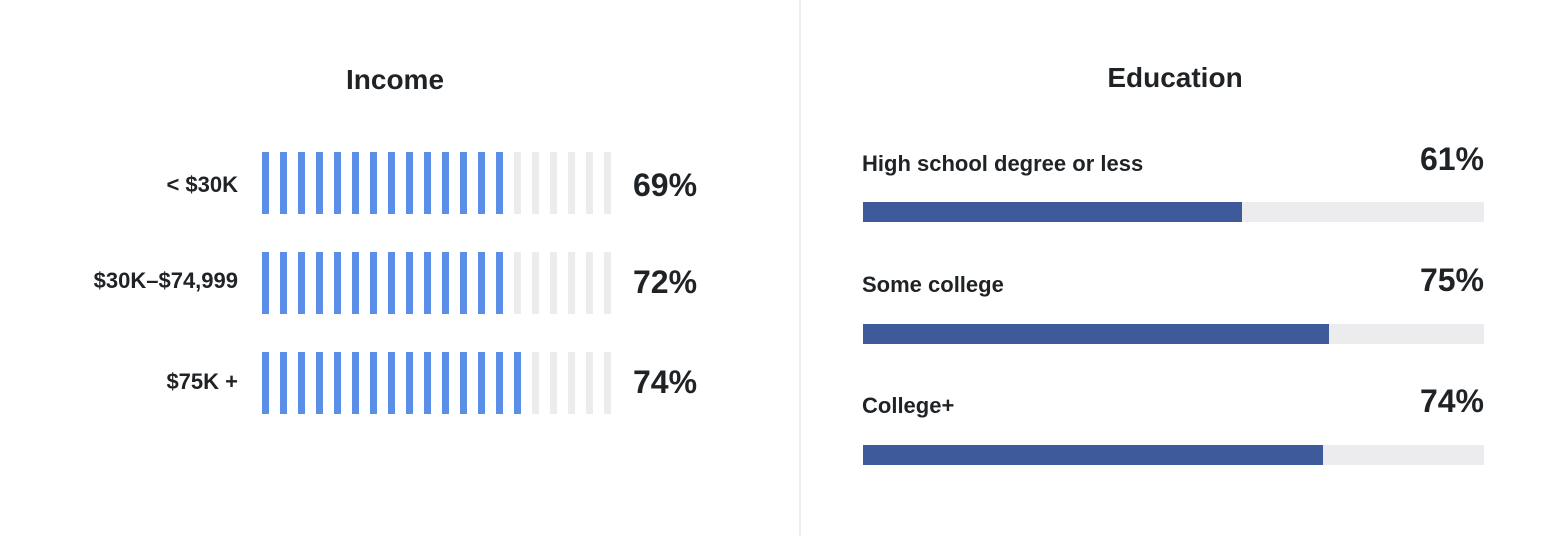 Image resolution: width=1542 pixels, height=536 pixels. Describe the element at coordinates (202, 381) in the screenshot. I see `income-label-3: $75K +` at that location.